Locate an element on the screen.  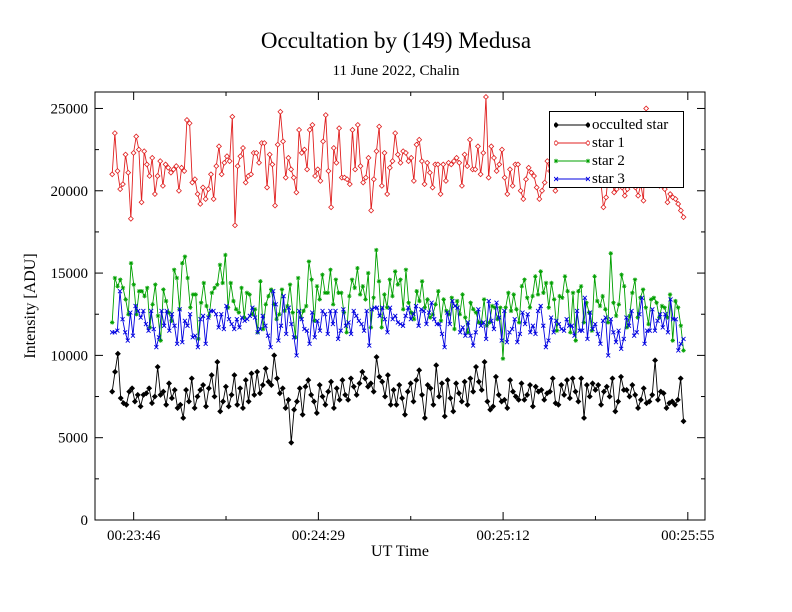
legend-label: star 2 is located at coordinates (608, 161).